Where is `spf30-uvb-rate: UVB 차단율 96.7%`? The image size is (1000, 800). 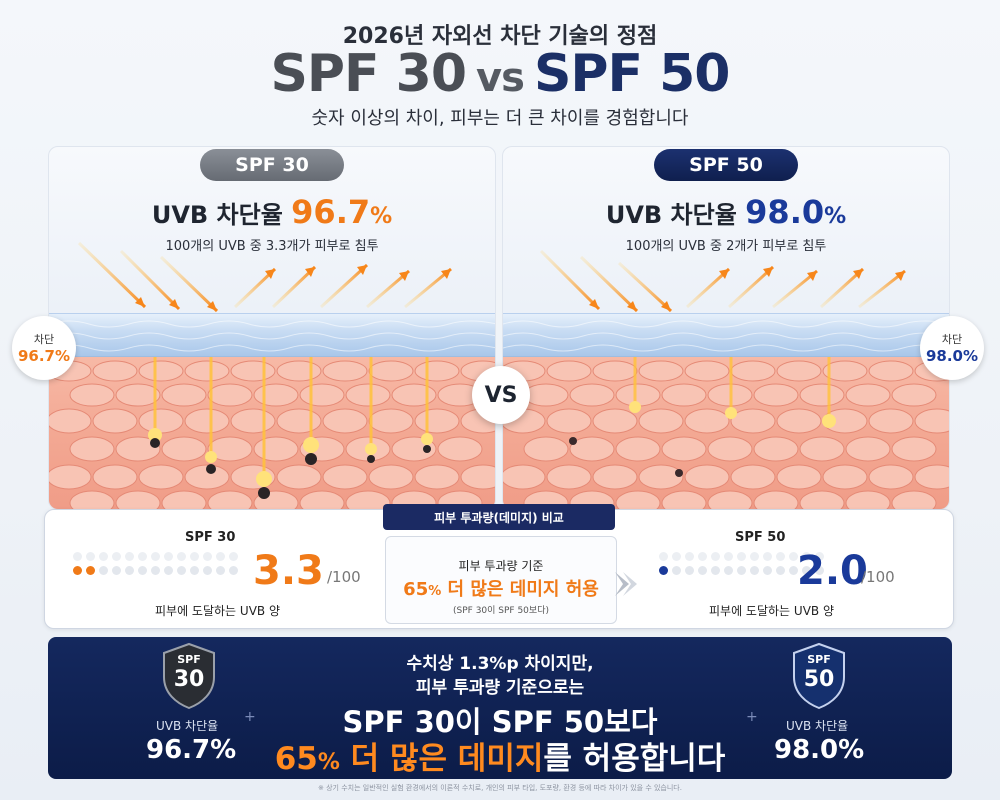 spf30-uvb-rate: UVB 차단율 96.7% is located at coordinates (272, 212).